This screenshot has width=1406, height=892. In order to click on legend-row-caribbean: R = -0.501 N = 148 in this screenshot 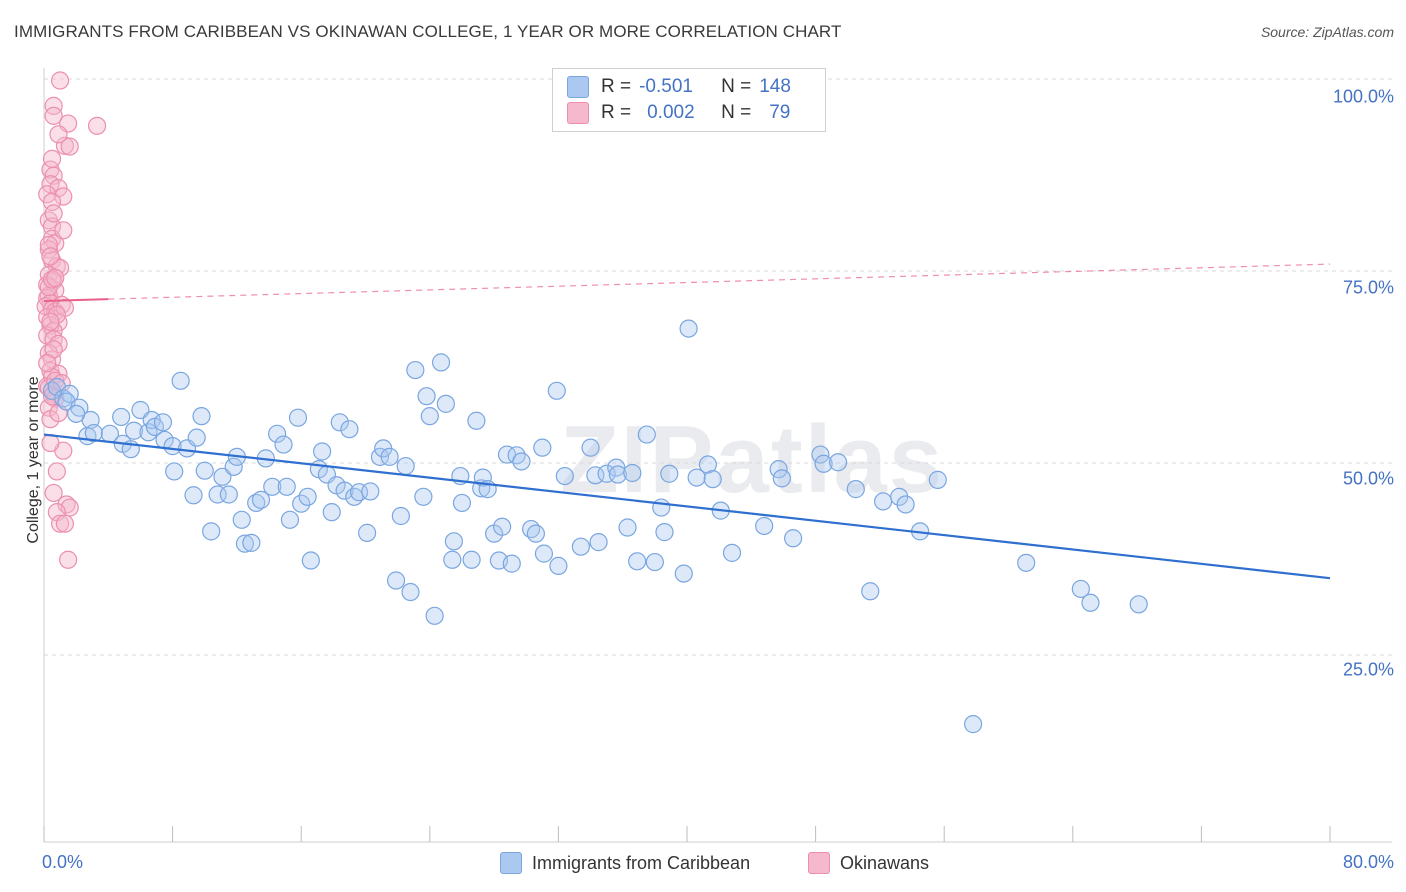, I will do `click(679, 87)`.